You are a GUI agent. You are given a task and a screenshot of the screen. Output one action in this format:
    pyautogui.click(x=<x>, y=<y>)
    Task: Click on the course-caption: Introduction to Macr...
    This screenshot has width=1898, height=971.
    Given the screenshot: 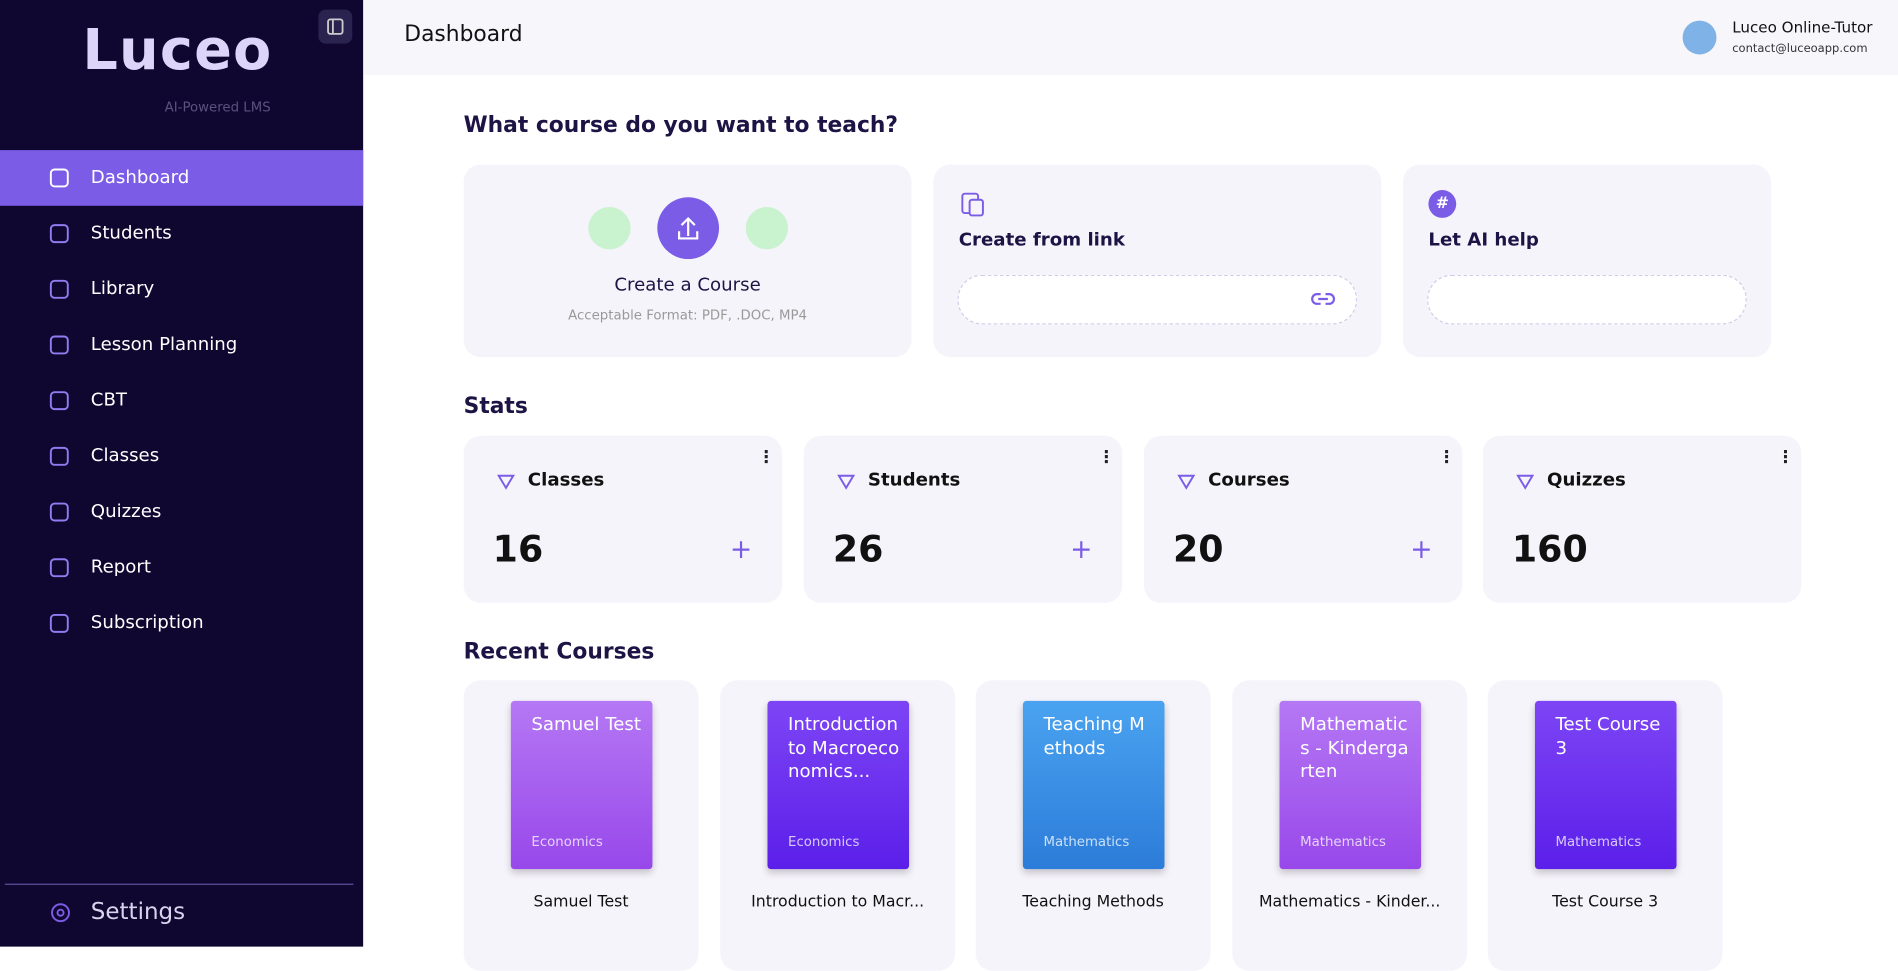 What is the action you would take?
    pyautogui.click(x=838, y=902)
    